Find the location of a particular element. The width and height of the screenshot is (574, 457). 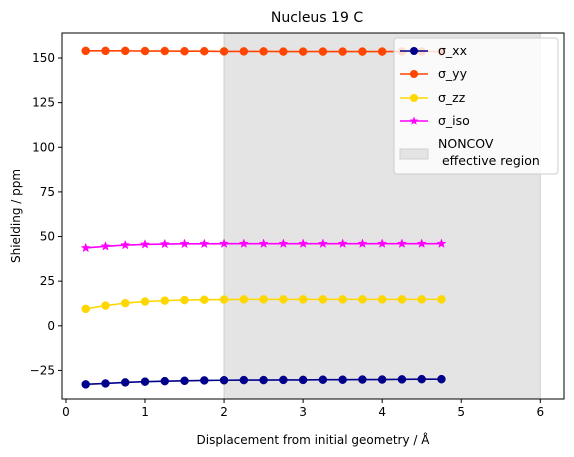

y-tick-label: 25 is located at coordinates (47, 281).